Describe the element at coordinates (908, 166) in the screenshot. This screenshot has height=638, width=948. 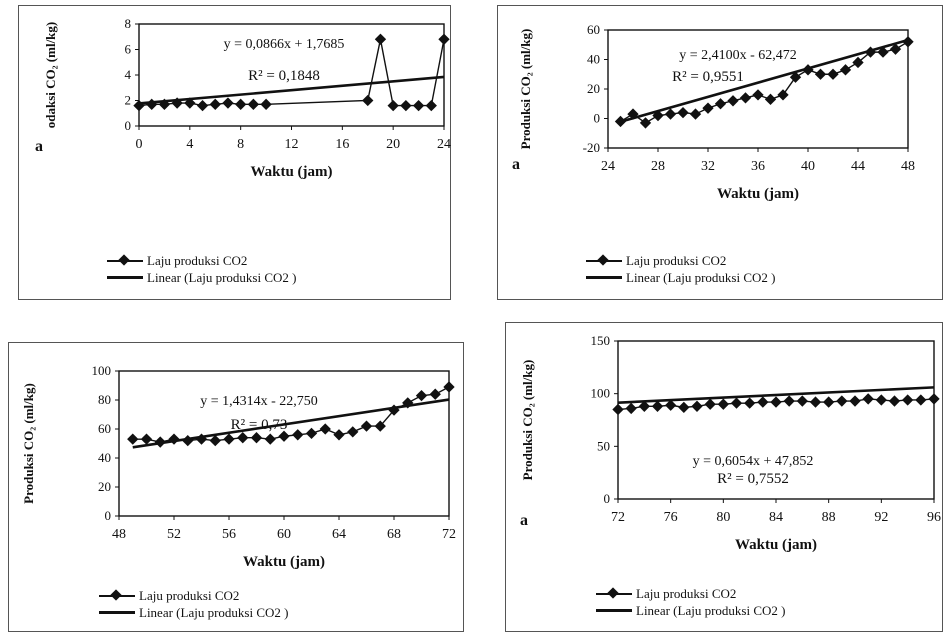
I see `x-tick-label: 48` at that location.